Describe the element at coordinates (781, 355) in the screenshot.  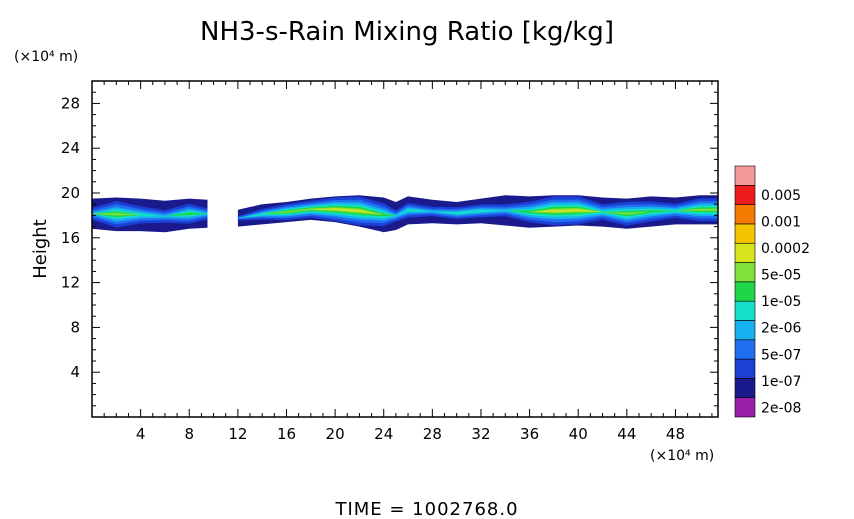
I see `colorbar-label: 5e-07` at that location.